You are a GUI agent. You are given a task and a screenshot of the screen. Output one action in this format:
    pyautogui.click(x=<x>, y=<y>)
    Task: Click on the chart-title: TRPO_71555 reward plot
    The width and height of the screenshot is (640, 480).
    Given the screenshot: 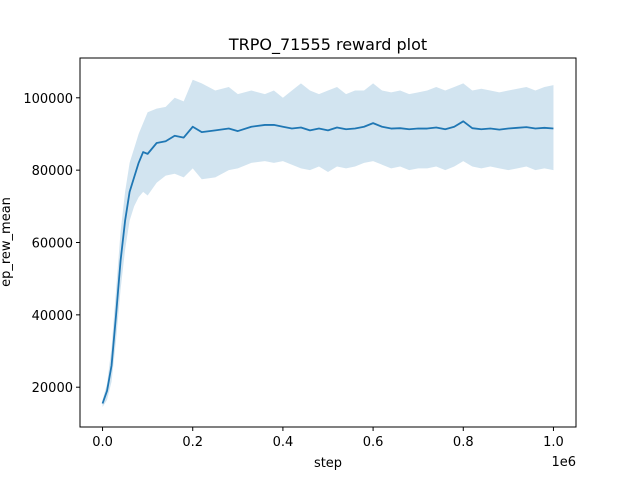 What is the action you would take?
    pyautogui.click(x=327, y=45)
    